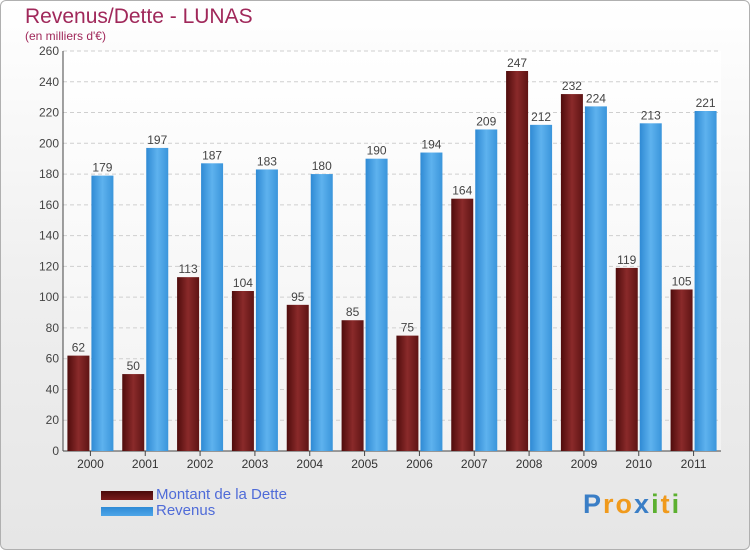 This screenshot has width=750, height=550. I want to click on data-label-revenus: 190, so click(377, 151).